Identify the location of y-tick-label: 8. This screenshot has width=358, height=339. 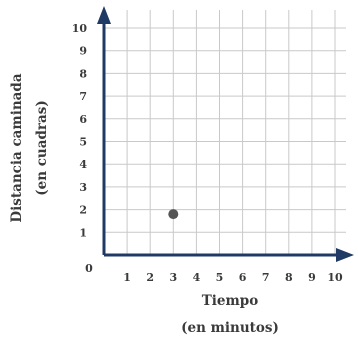
(83, 73).